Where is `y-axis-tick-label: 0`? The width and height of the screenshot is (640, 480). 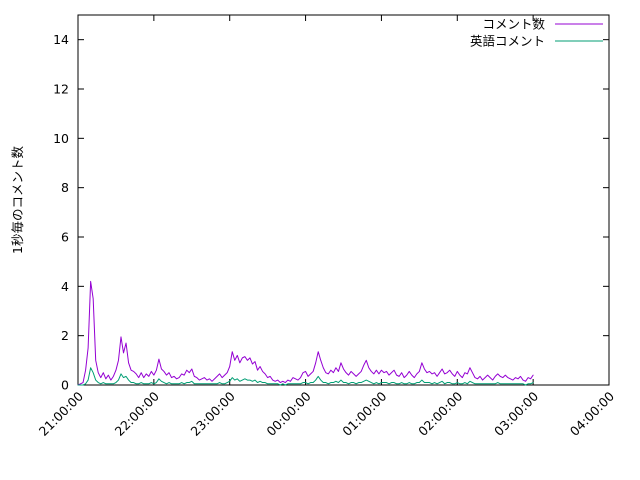 y-axis-tick-label: 0 is located at coordinates (65, 385).